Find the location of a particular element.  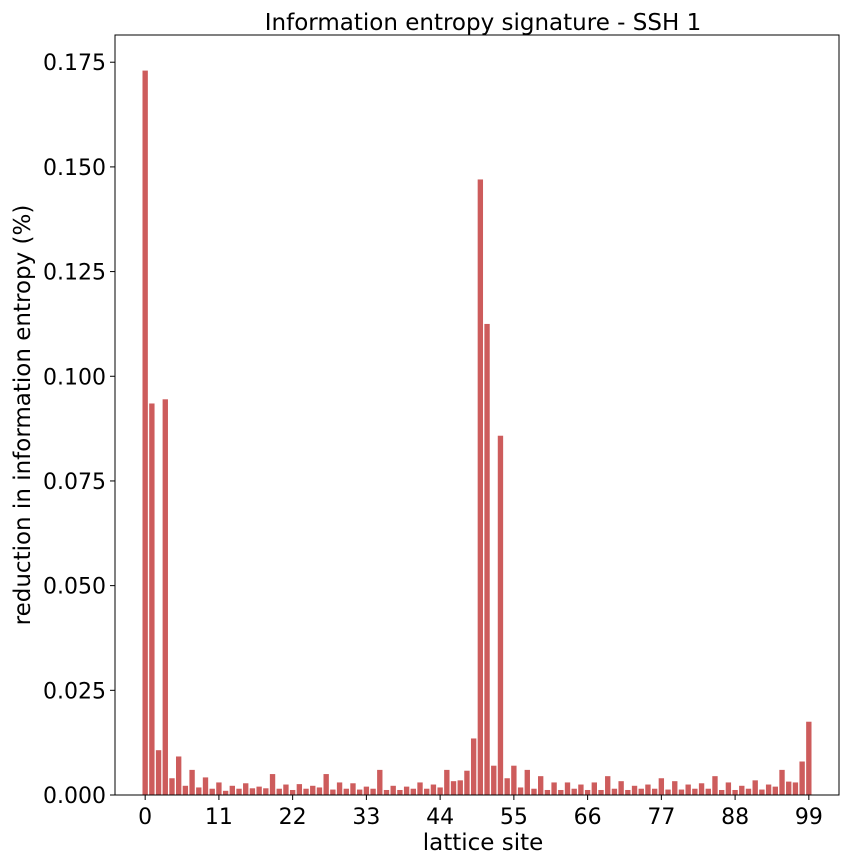

y-tick-label: 0.100 is located at coordinates (74, 377).